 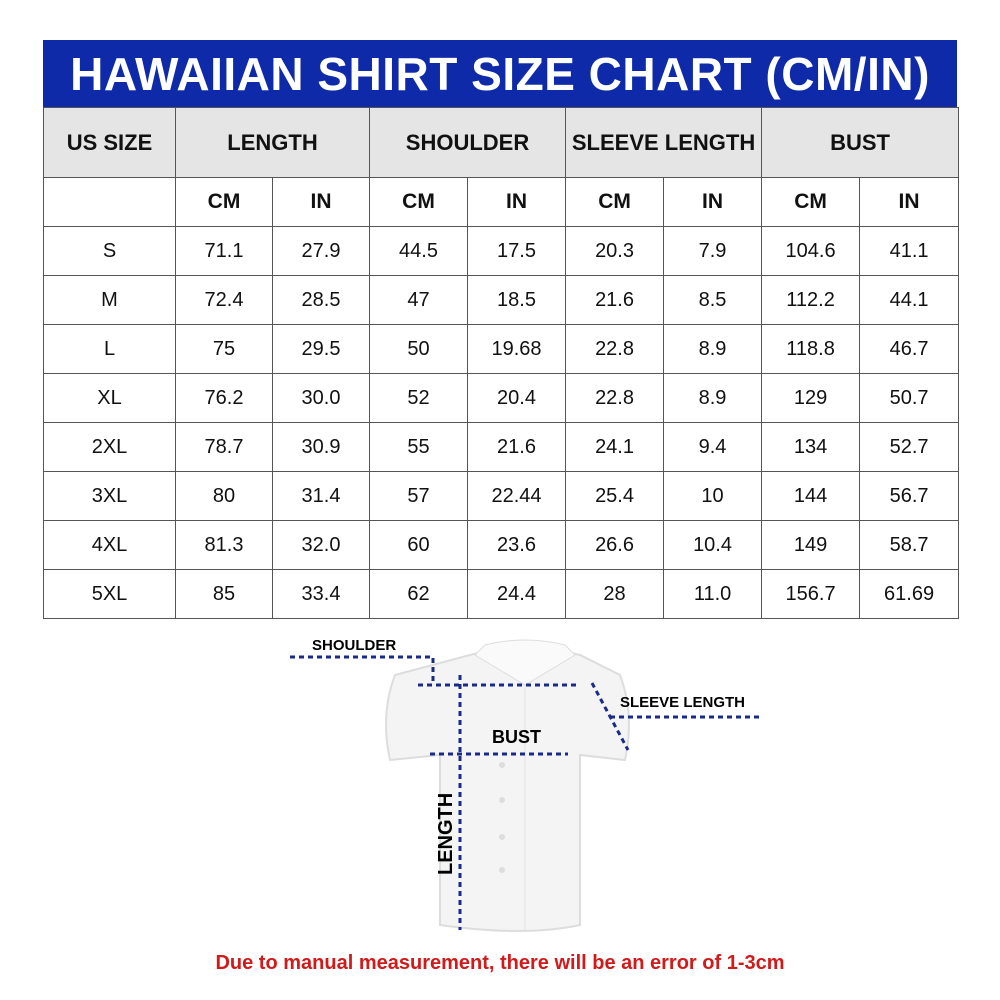 What do you see at coordinates (419, 398) in the screenshot?
I see `value-cell: 52` at bounding box center [419, 398].